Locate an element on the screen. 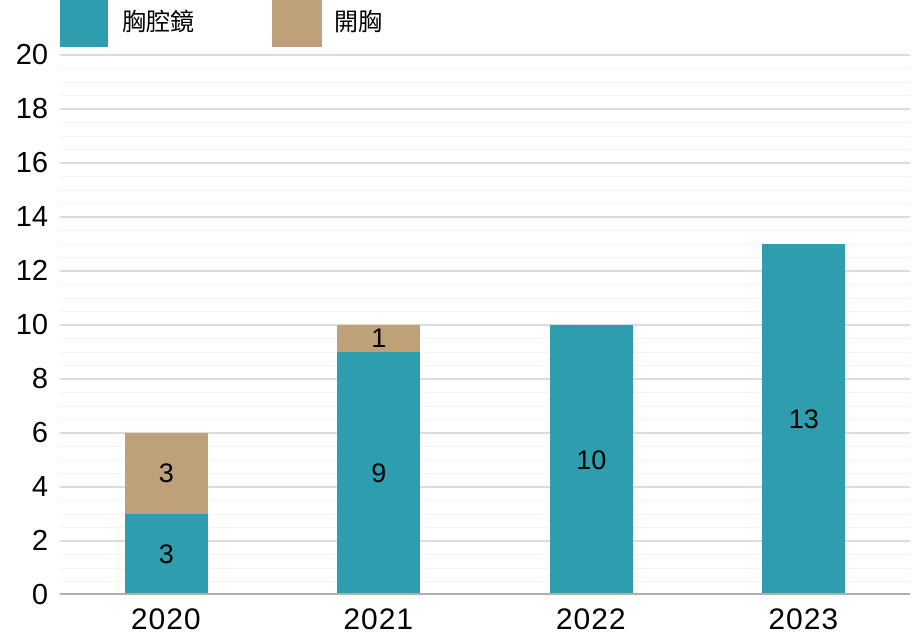 This screenshot has width=920, height=640. bar-segment-胸腔鏡-2023 is located at coordinates (804, 419).